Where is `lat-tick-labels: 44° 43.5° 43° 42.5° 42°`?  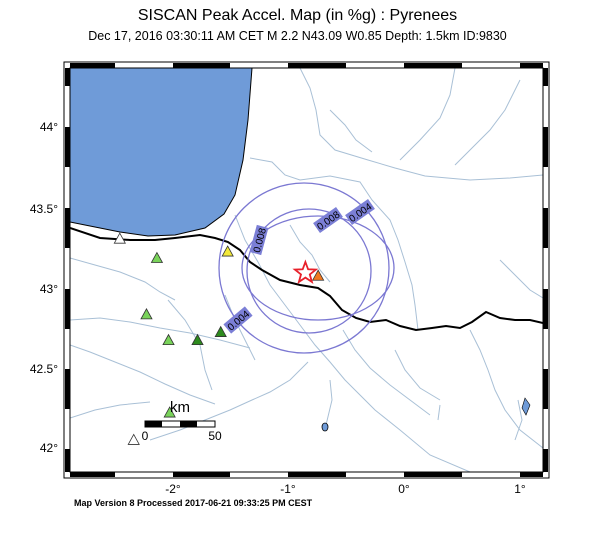
lat-tick-labels: 44° 43.5° 43° 42.5° 42° is located at coordinates (44, 287).